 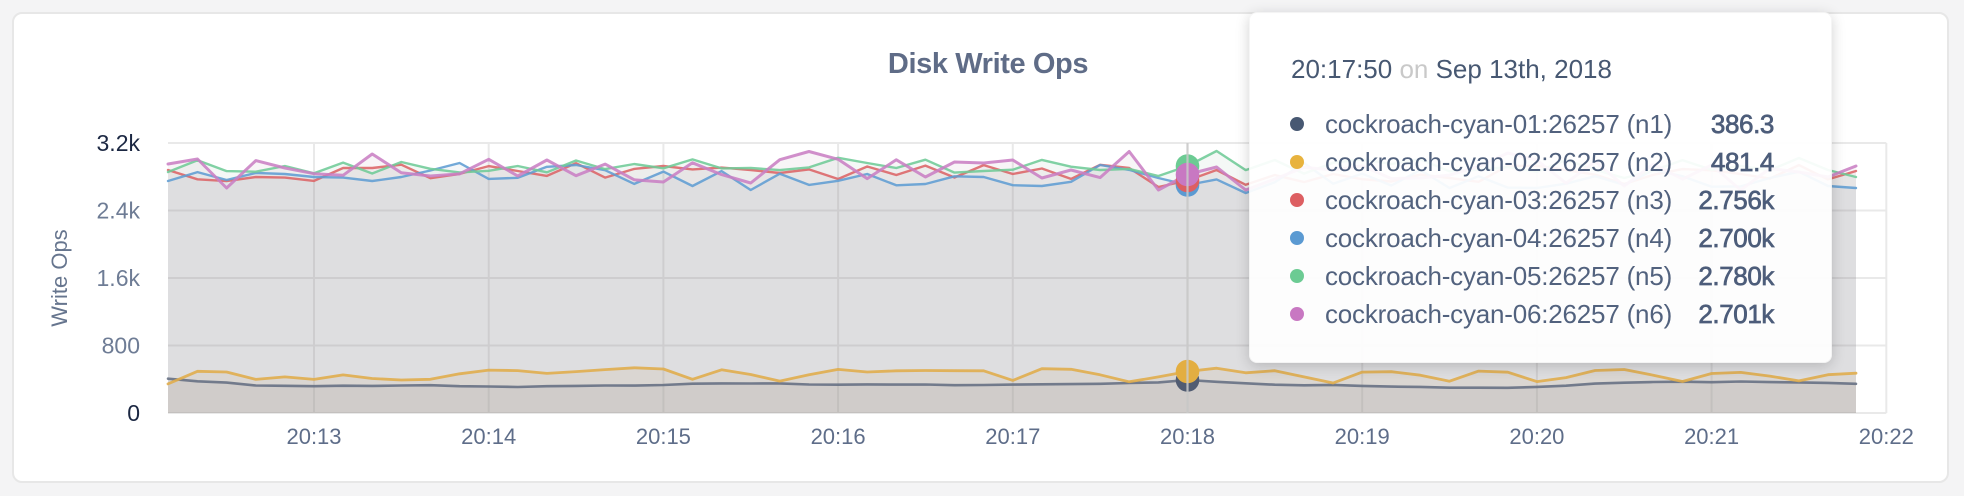 What do you see at coordinates (1012, 436) in the screenshot?
I see `svg-text: 20:17` at bounding box center [1012, 436].